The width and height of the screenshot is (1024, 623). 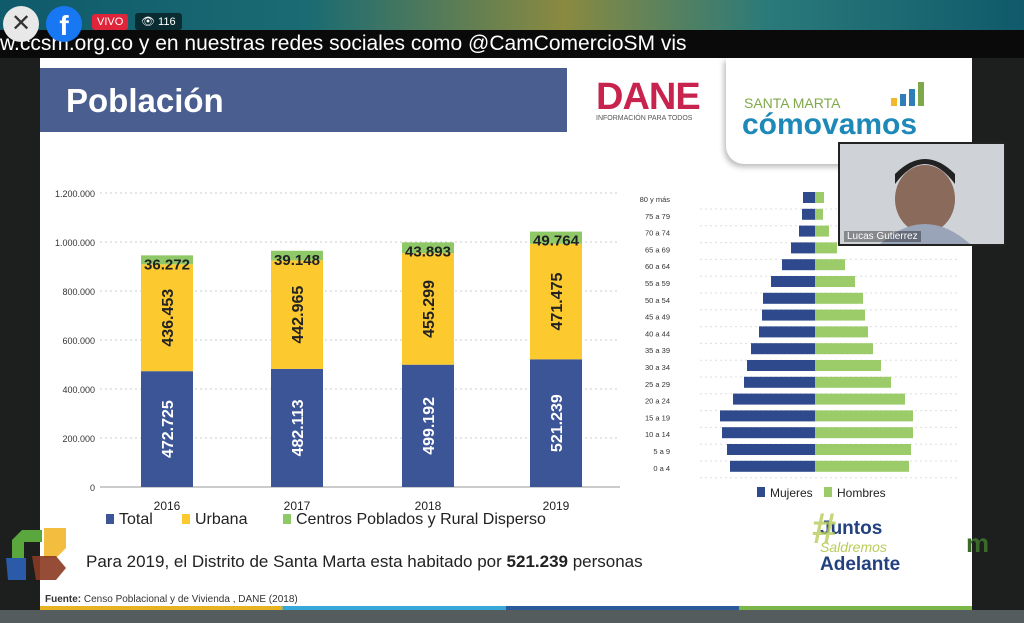 I want to click on data-label: 521.239, so click(x=557, y=423).